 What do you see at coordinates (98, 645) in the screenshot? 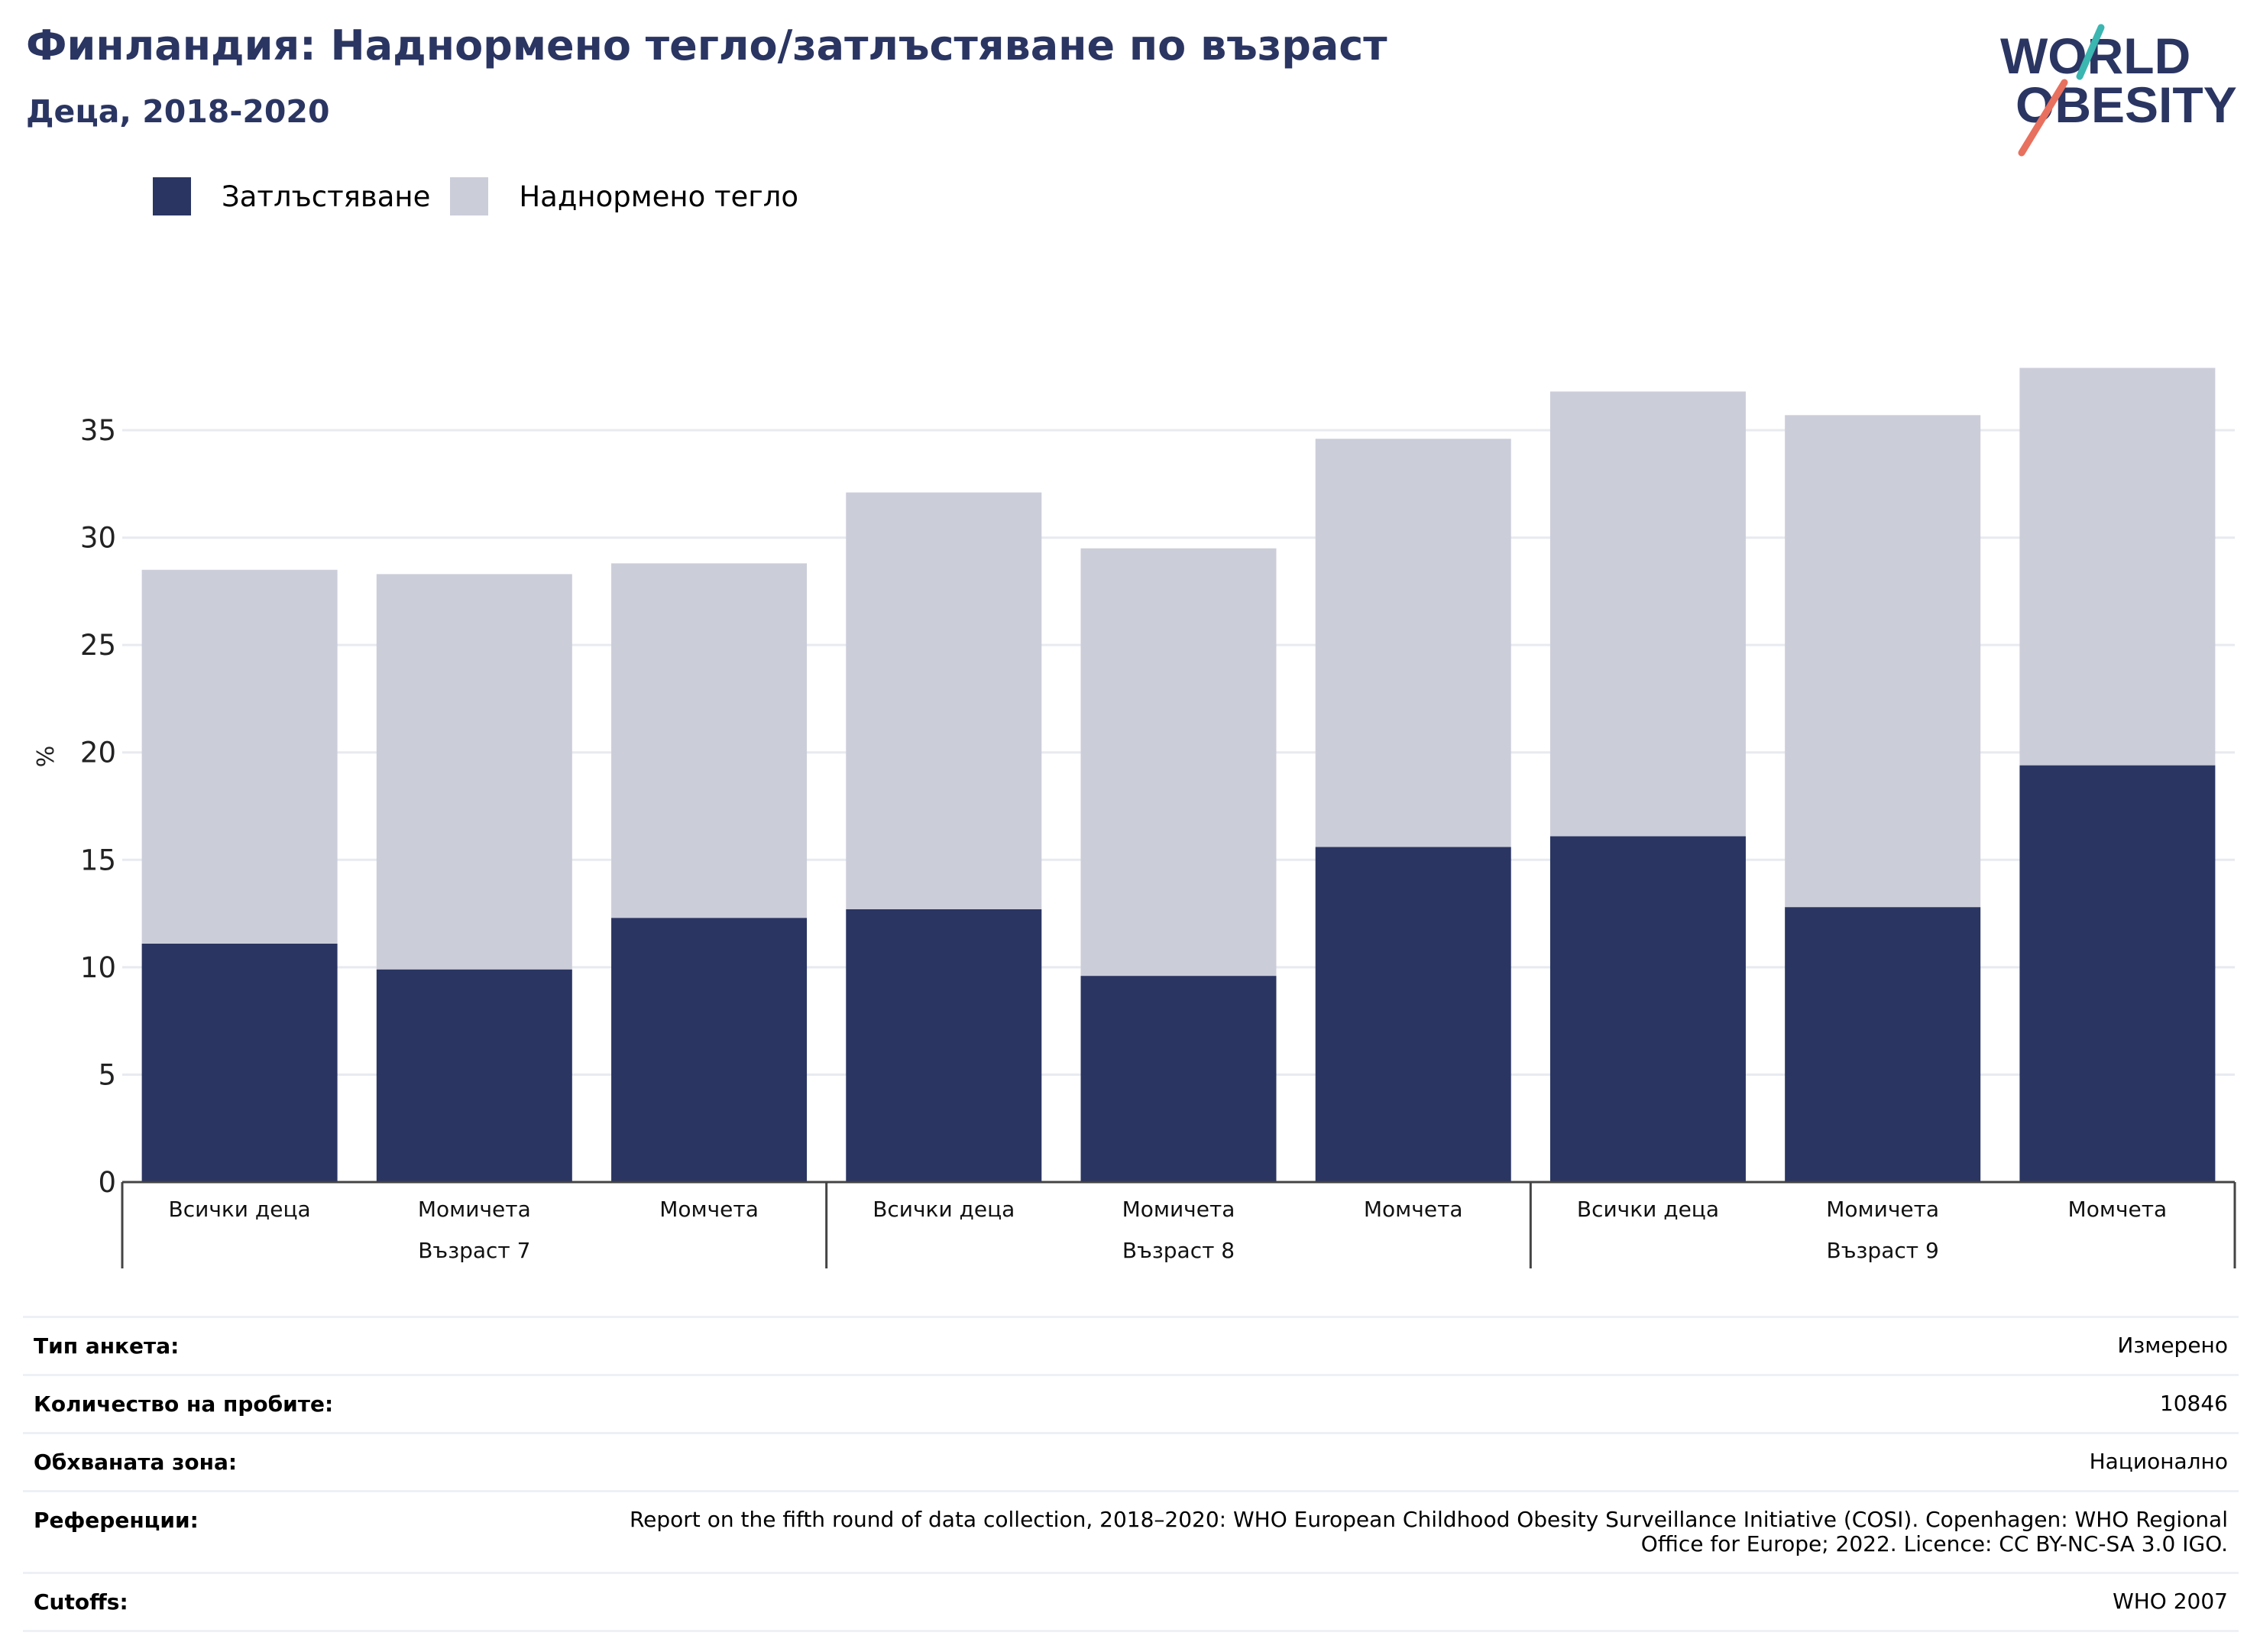
I see `y-tick-label: 25` at bounding box center [98, 645].